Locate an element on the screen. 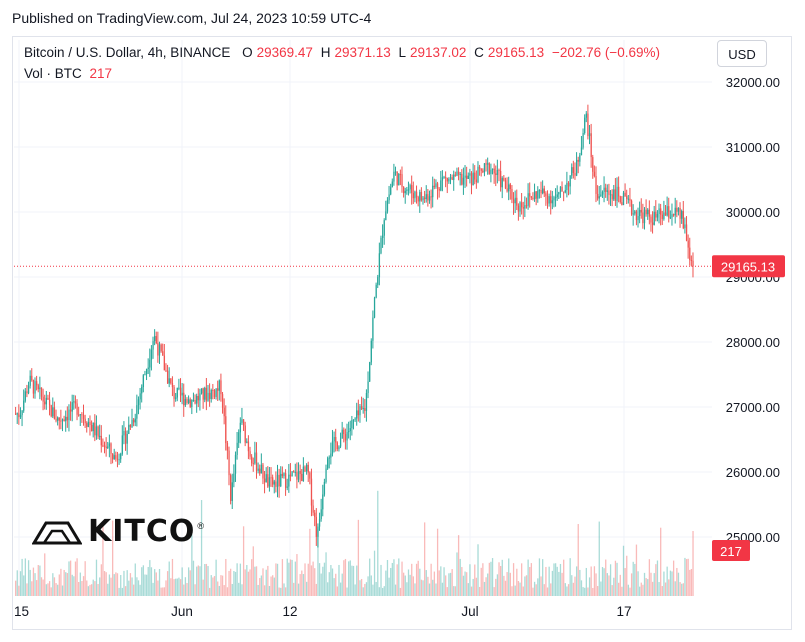 The width and height of the screenshot is (805, 642). x-tick-label: 12 is located at coordinates (289, 611).